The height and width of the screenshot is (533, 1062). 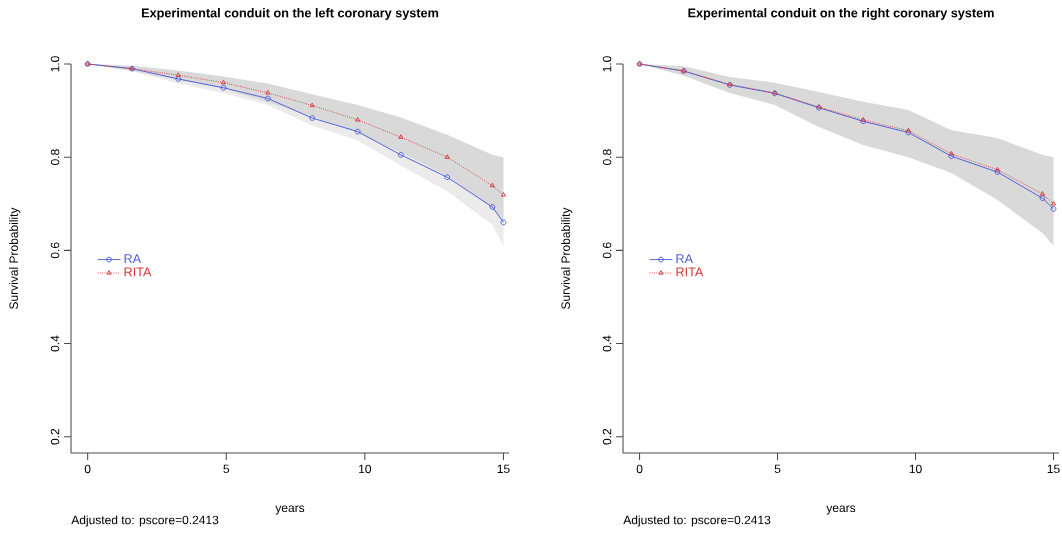 I want to click on chart-title: Experimental conduit on the left coronary system, so click(x=290, y=14).